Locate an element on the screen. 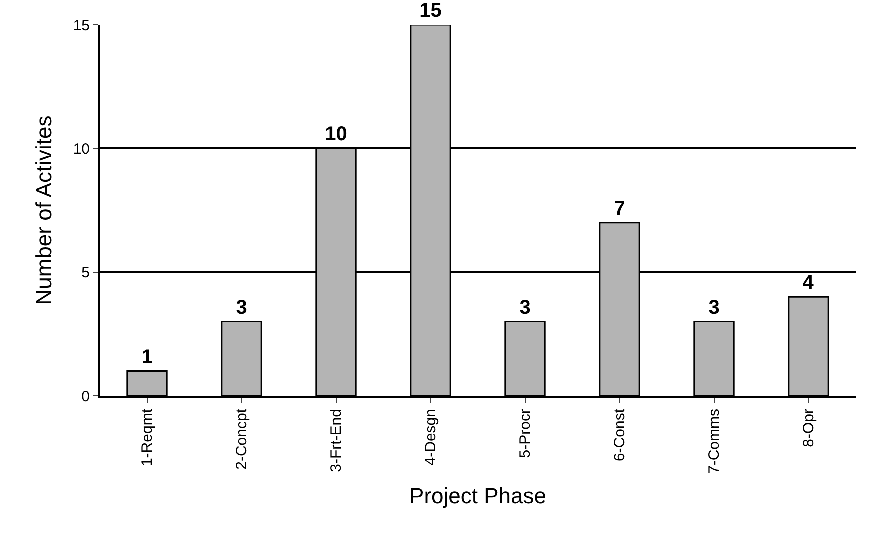  data-label: 4 is located at coordinates (808, 283).